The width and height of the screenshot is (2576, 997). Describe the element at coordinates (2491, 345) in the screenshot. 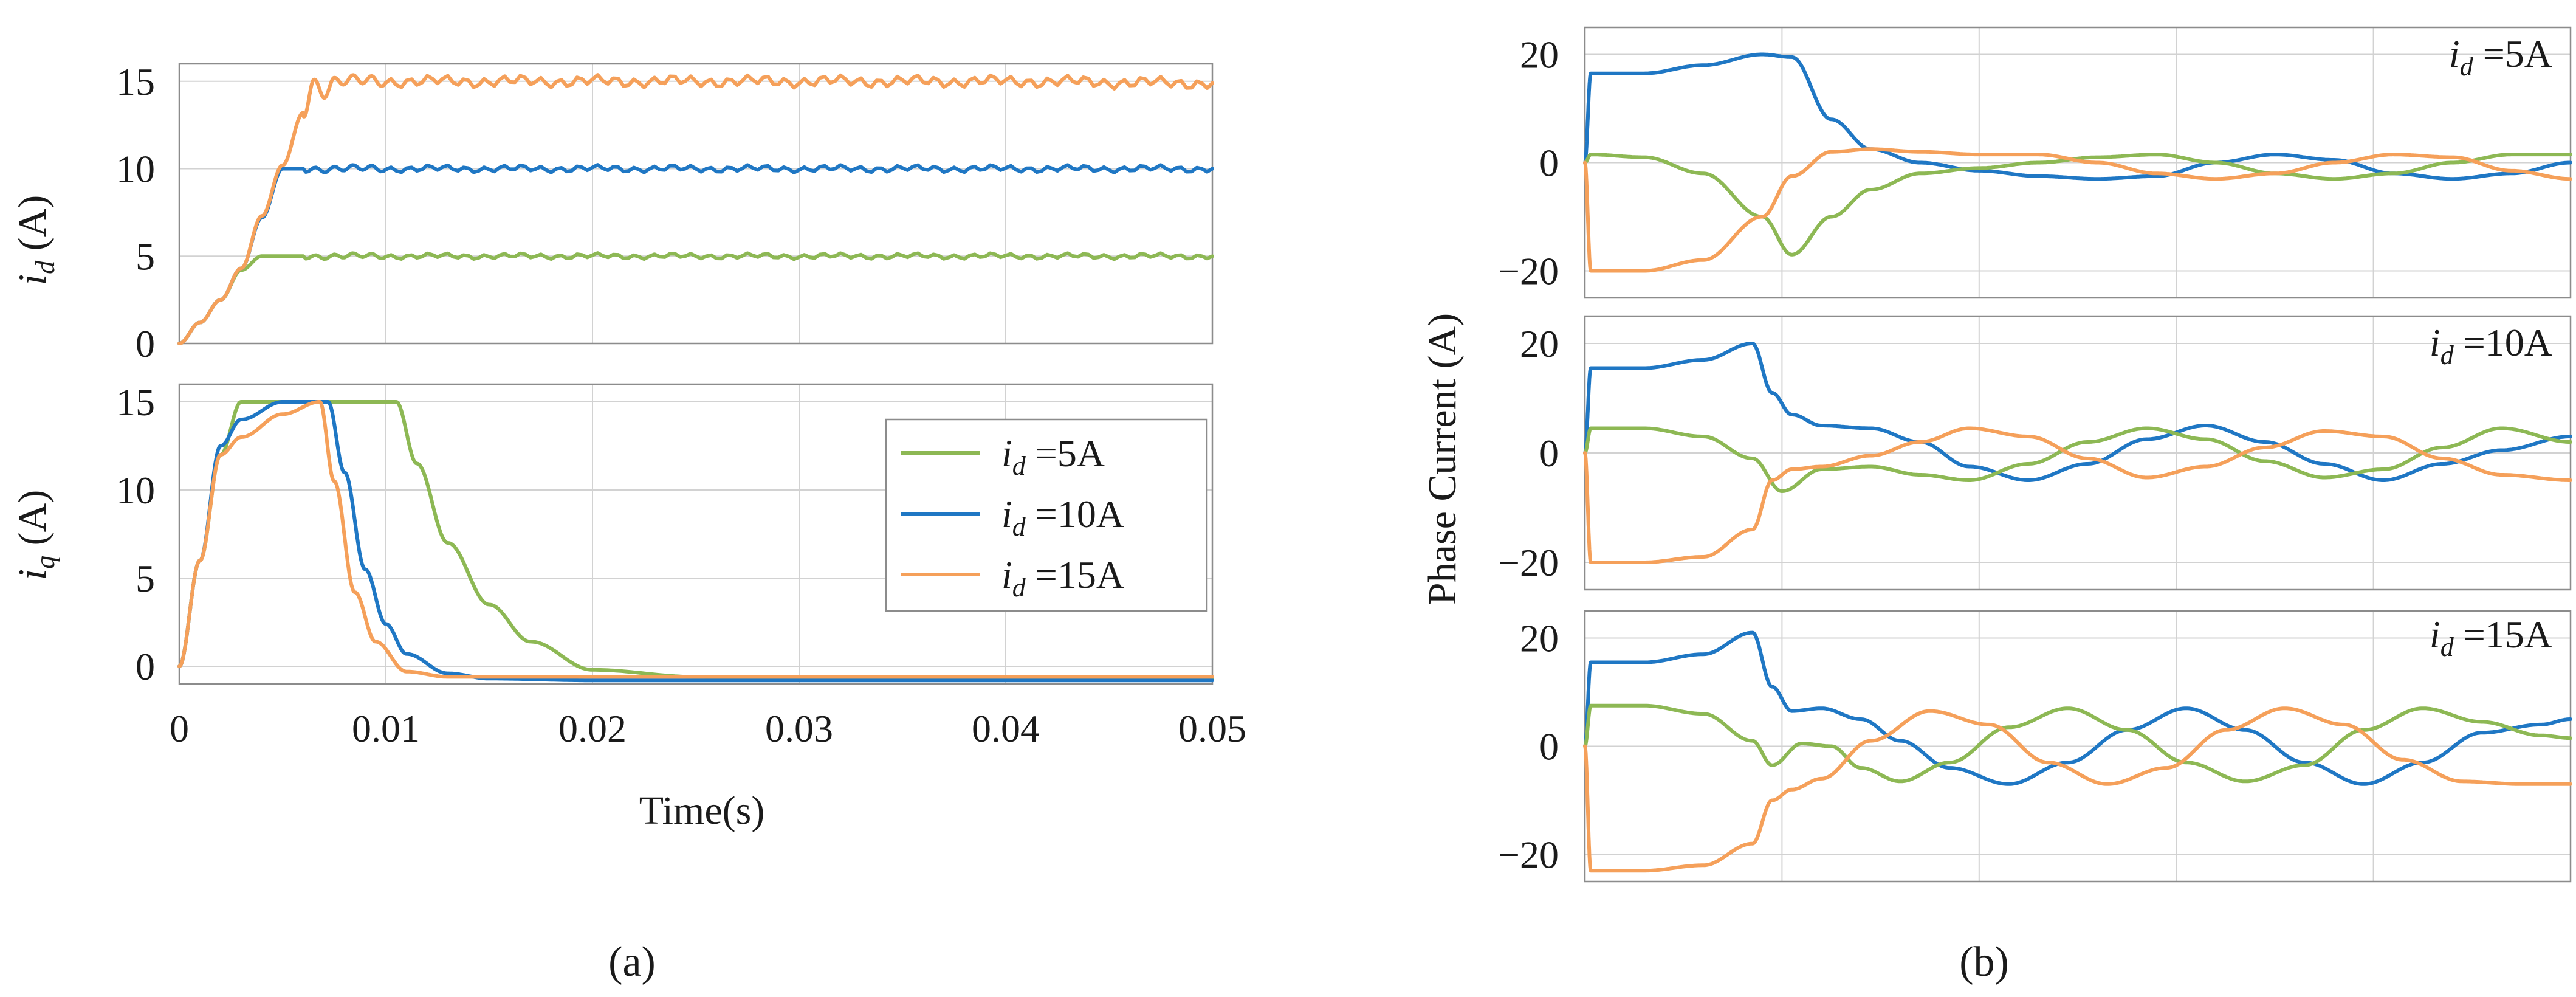

I see `annotation-id10: id =10A` at that location.